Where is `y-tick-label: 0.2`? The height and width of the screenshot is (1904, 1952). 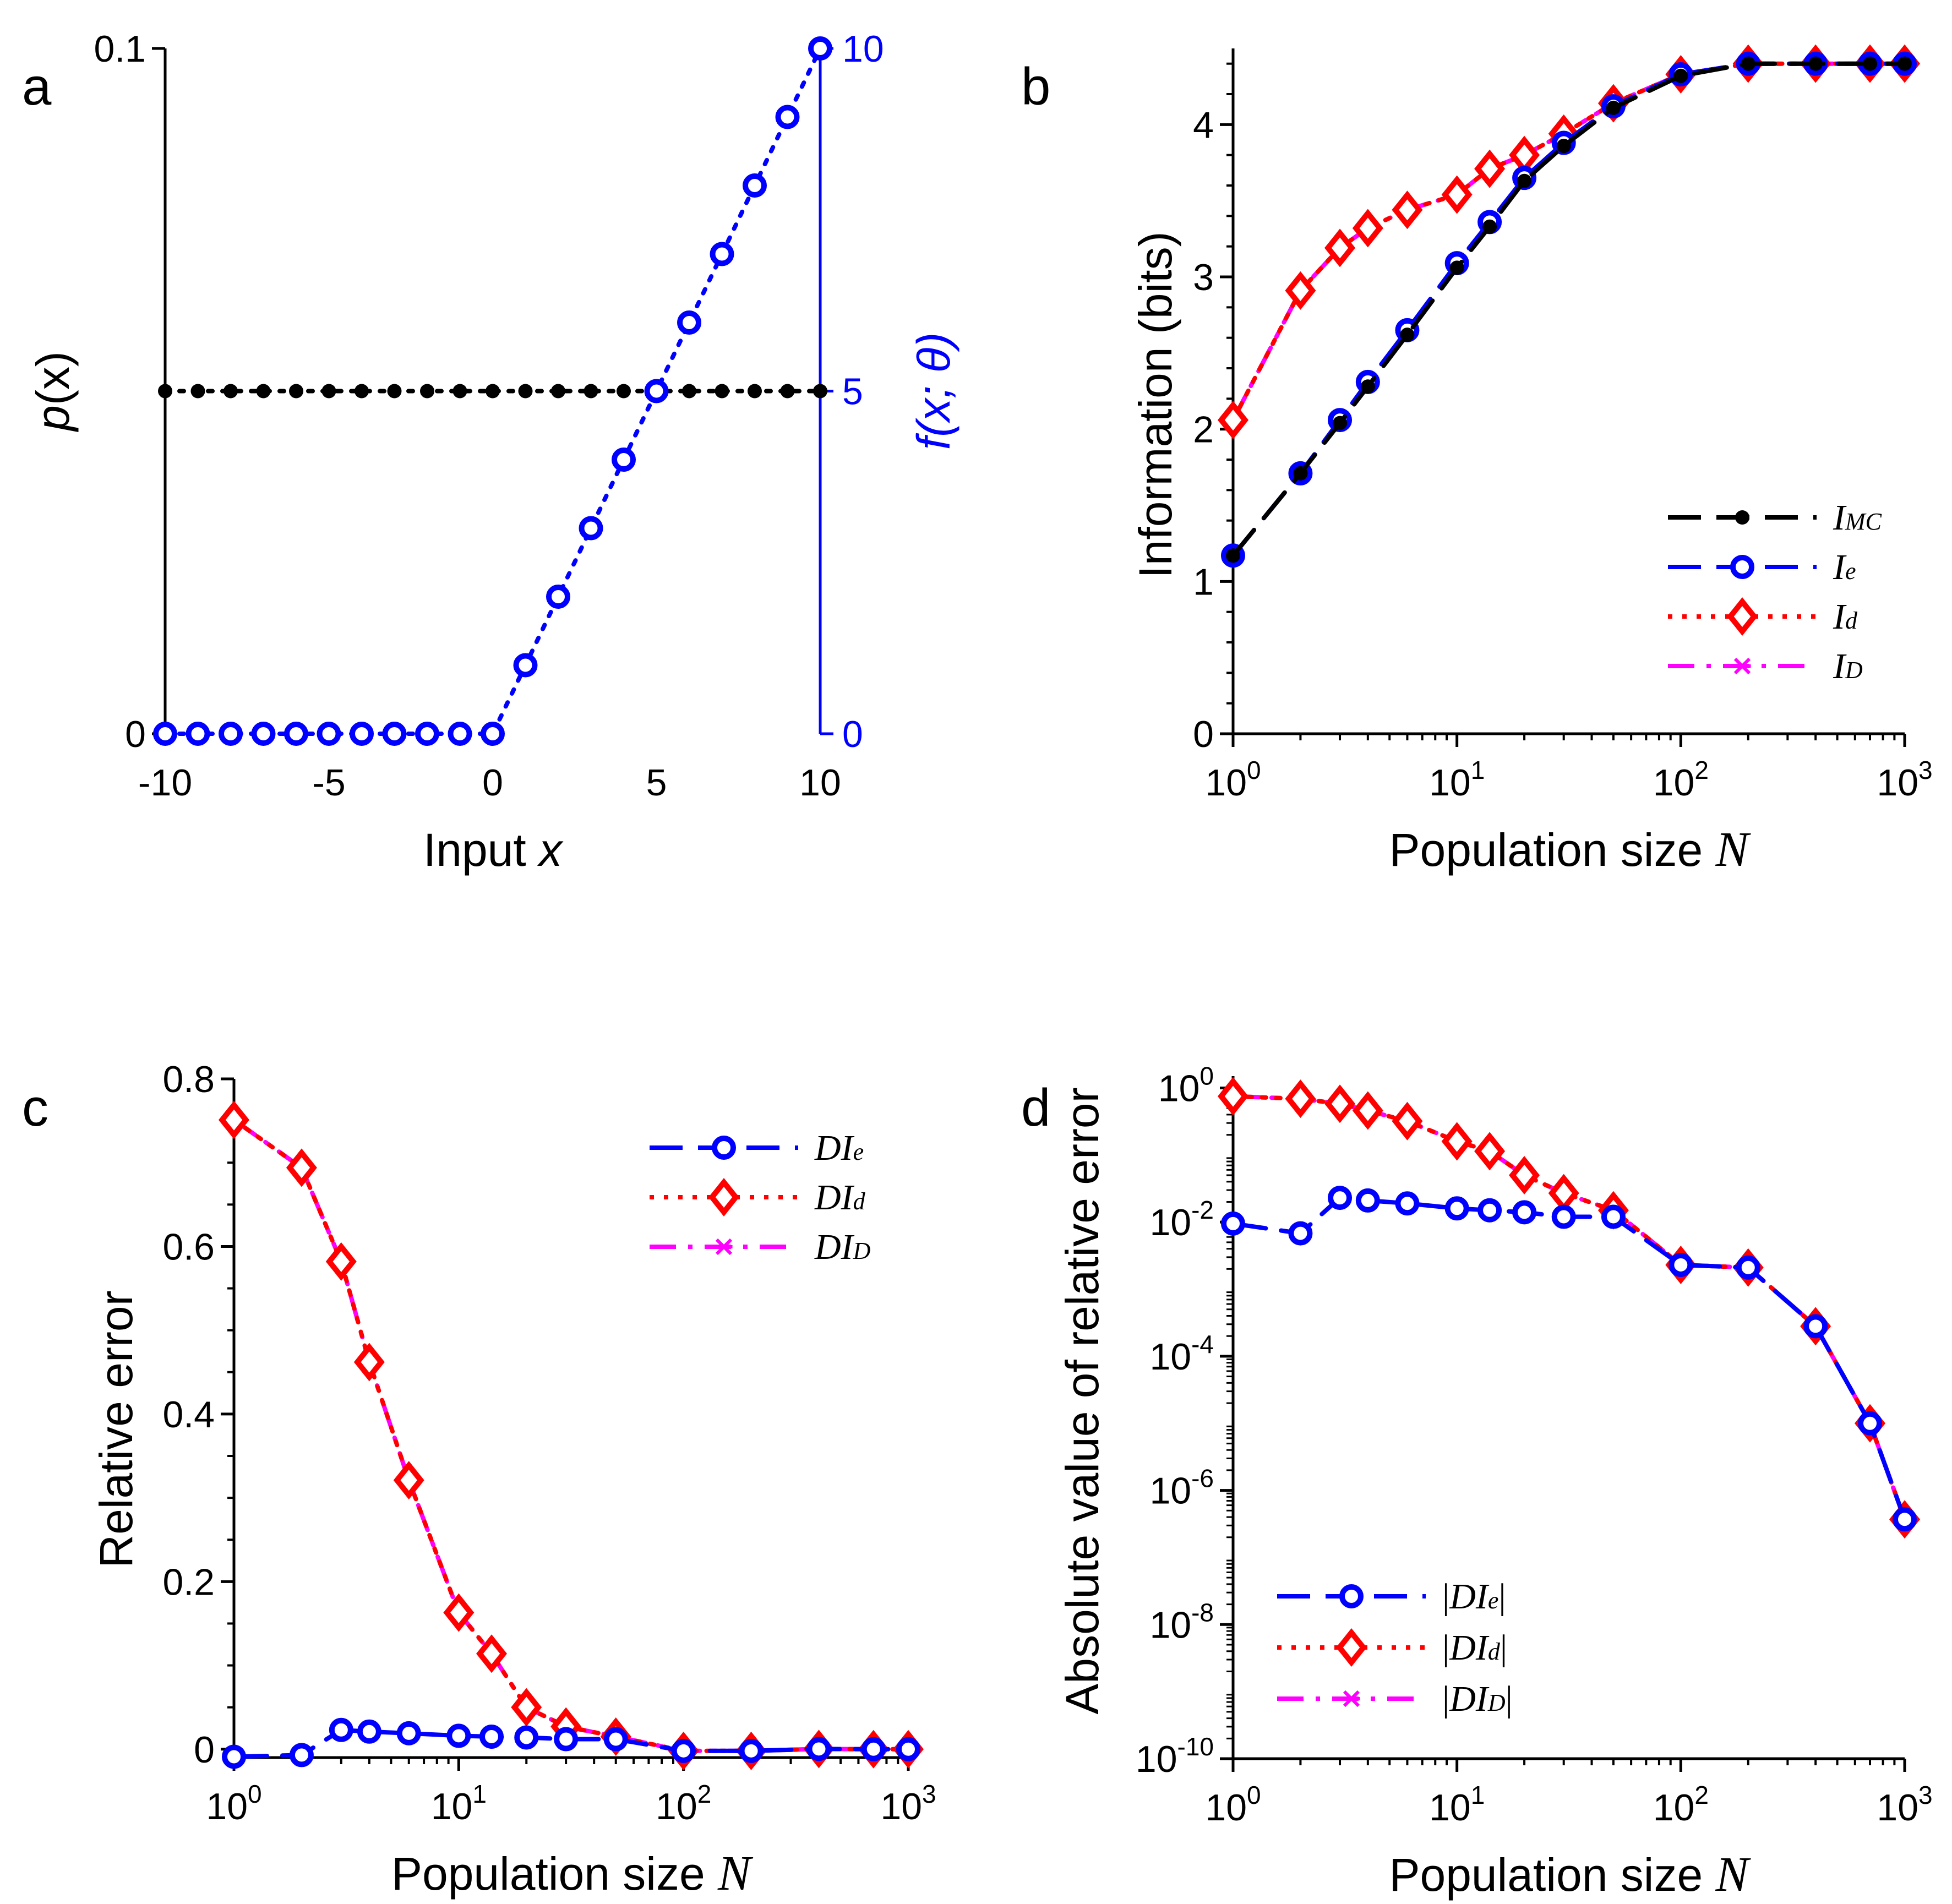
y-tick-label: 0.2 is located at coordinates (188, 1582).